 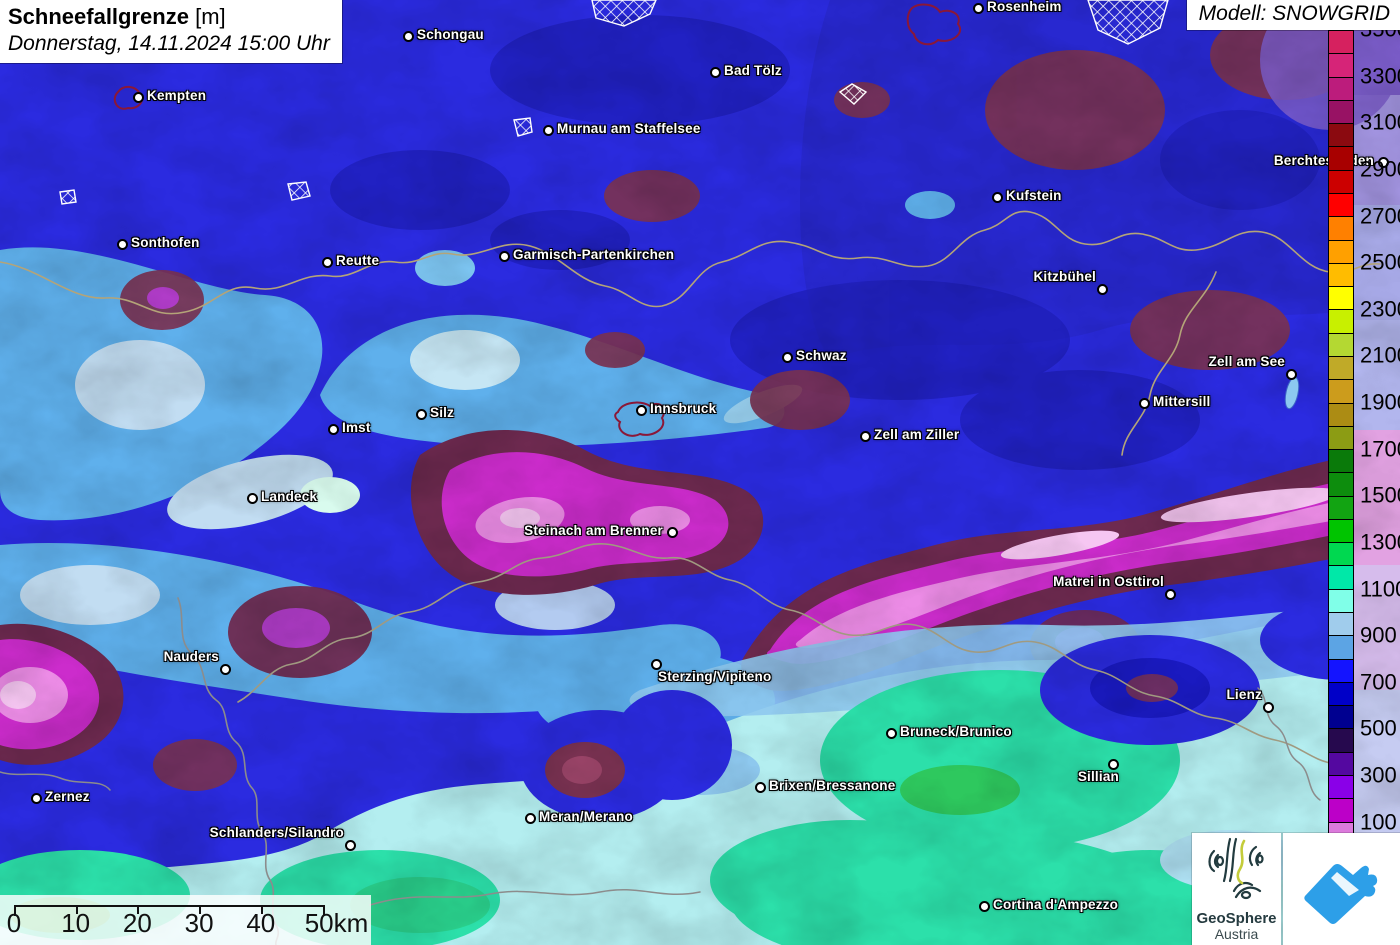 What do you see at coordinates (442, 412) in the screenshot?
I see `city-label: Silz` at bounding box center [442, 412].